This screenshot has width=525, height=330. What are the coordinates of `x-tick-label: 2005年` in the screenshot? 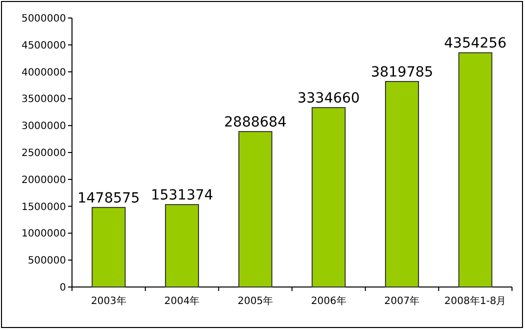 It's located at (256, 301).